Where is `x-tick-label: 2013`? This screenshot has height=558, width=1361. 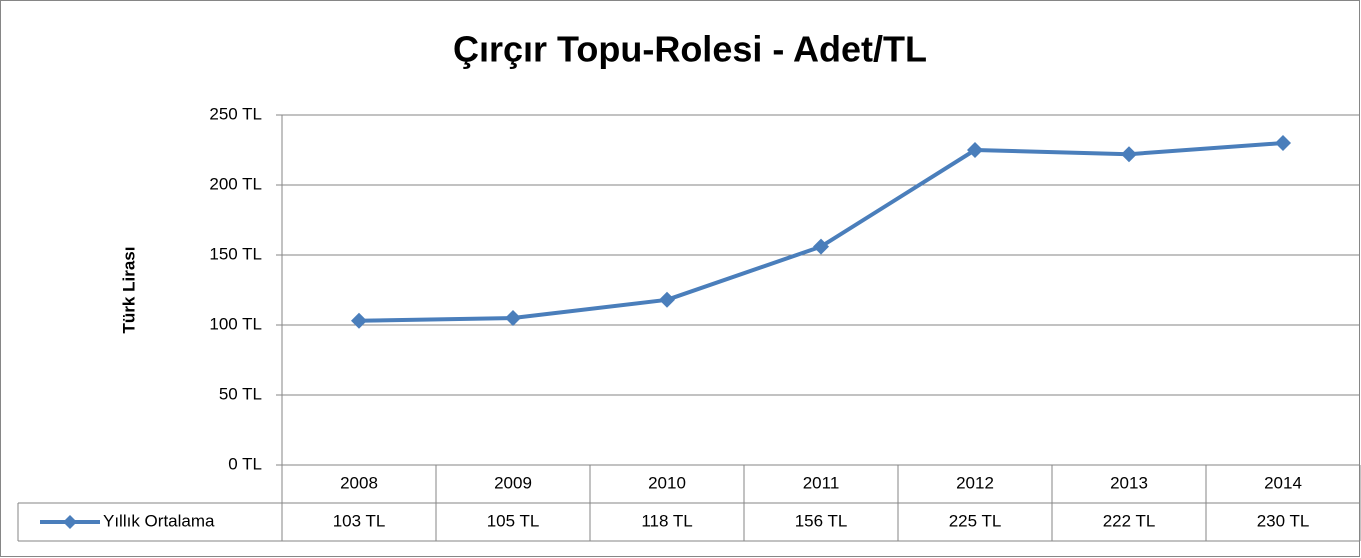 x-tick-label: 2013 is located at coordinates (1129, 482).